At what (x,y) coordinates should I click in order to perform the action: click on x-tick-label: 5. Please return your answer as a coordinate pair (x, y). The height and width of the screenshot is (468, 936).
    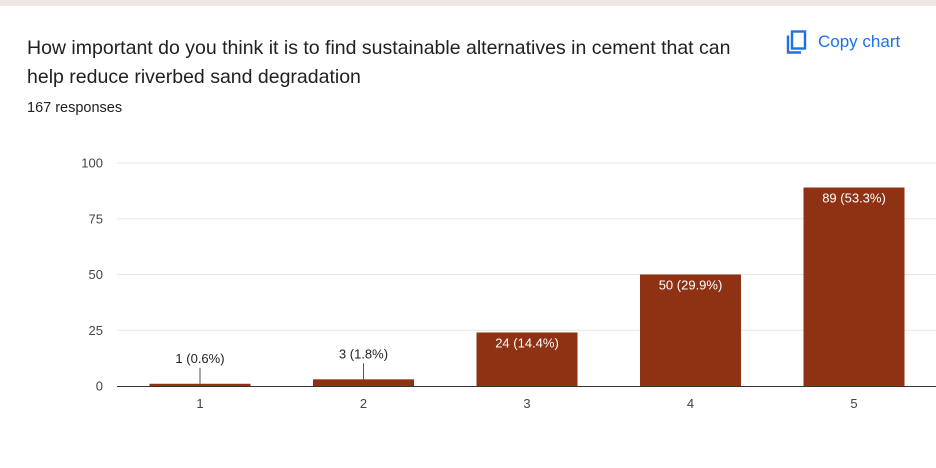
    Looking at the image, I should click on (853, 403).